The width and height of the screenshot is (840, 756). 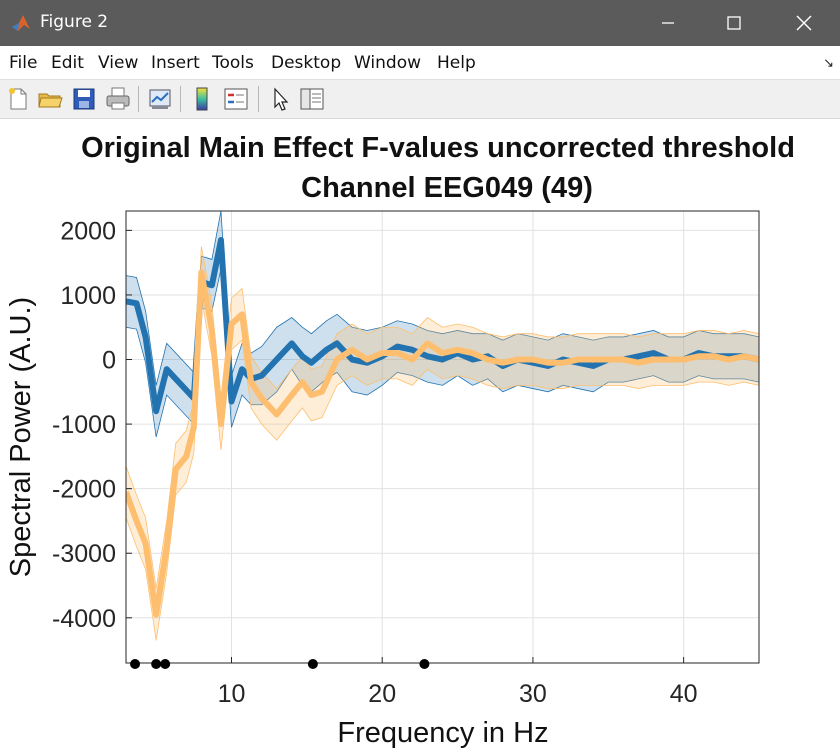 What do you see at coordinates (456, 63) in the screenshot?
I see `menu-help: Help` at bounding box center [456, 63].